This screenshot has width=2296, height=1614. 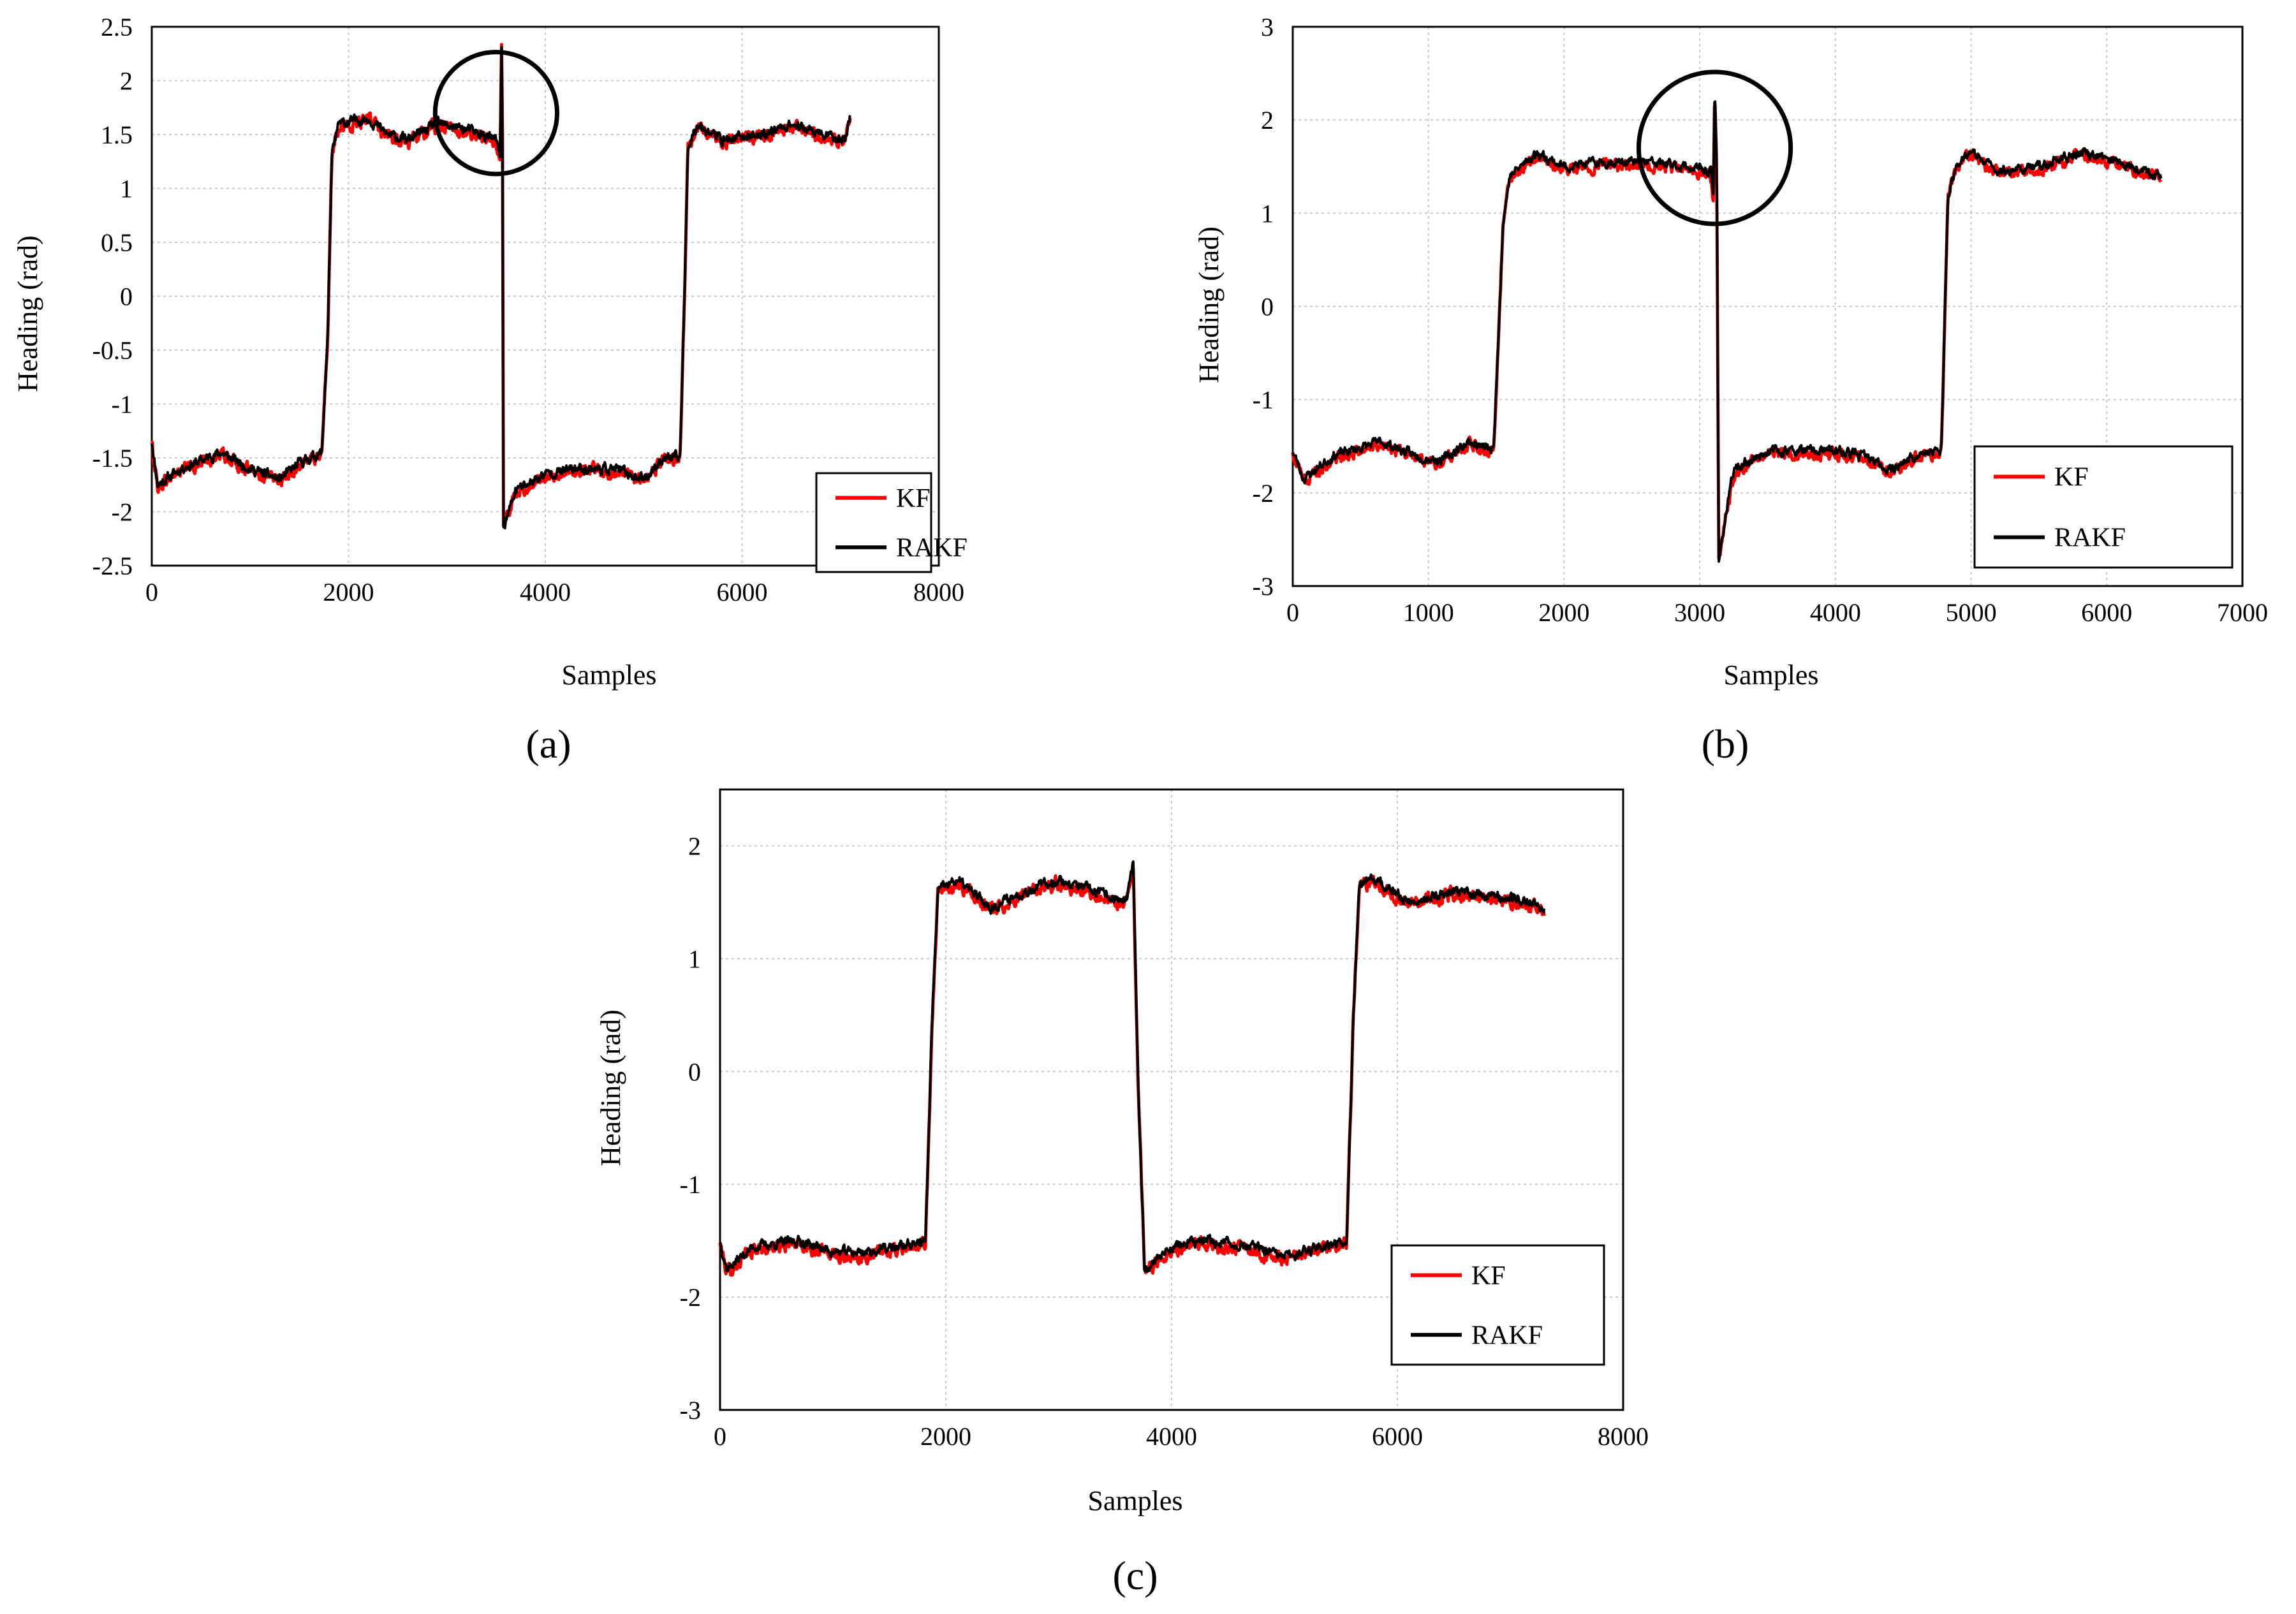 I want to click on y-tick-label: -0.5, so click(x=112, y=350).